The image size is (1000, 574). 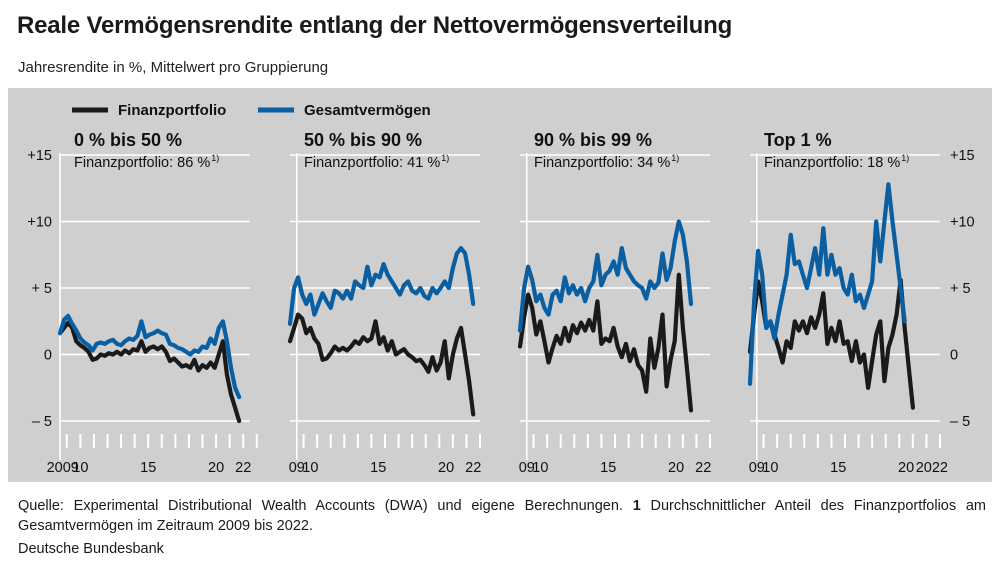 I want to click on panel-subtitle: Finanzportfolio: 18 %1), so click(x=836, y=162).